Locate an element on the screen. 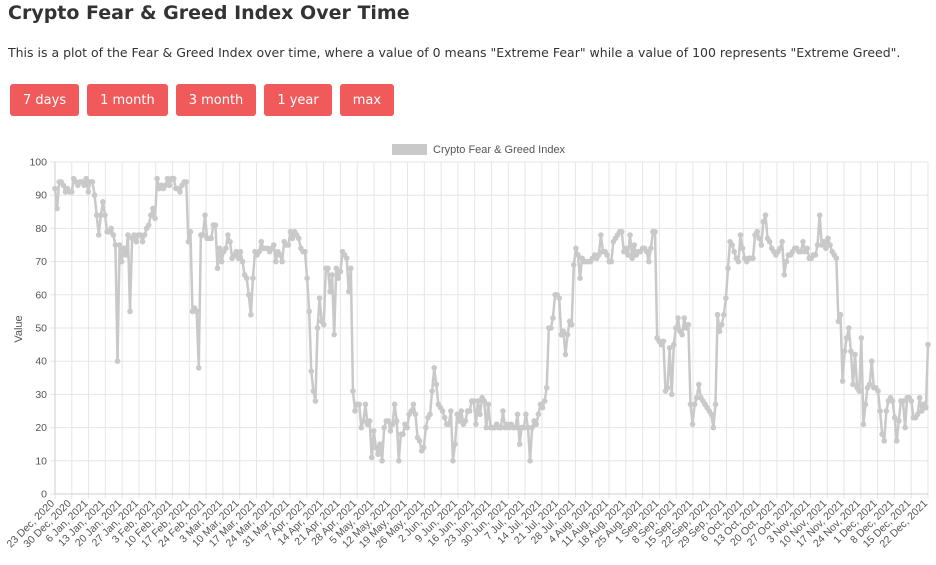  range-max-button: max is located at coordinates (367, 100).